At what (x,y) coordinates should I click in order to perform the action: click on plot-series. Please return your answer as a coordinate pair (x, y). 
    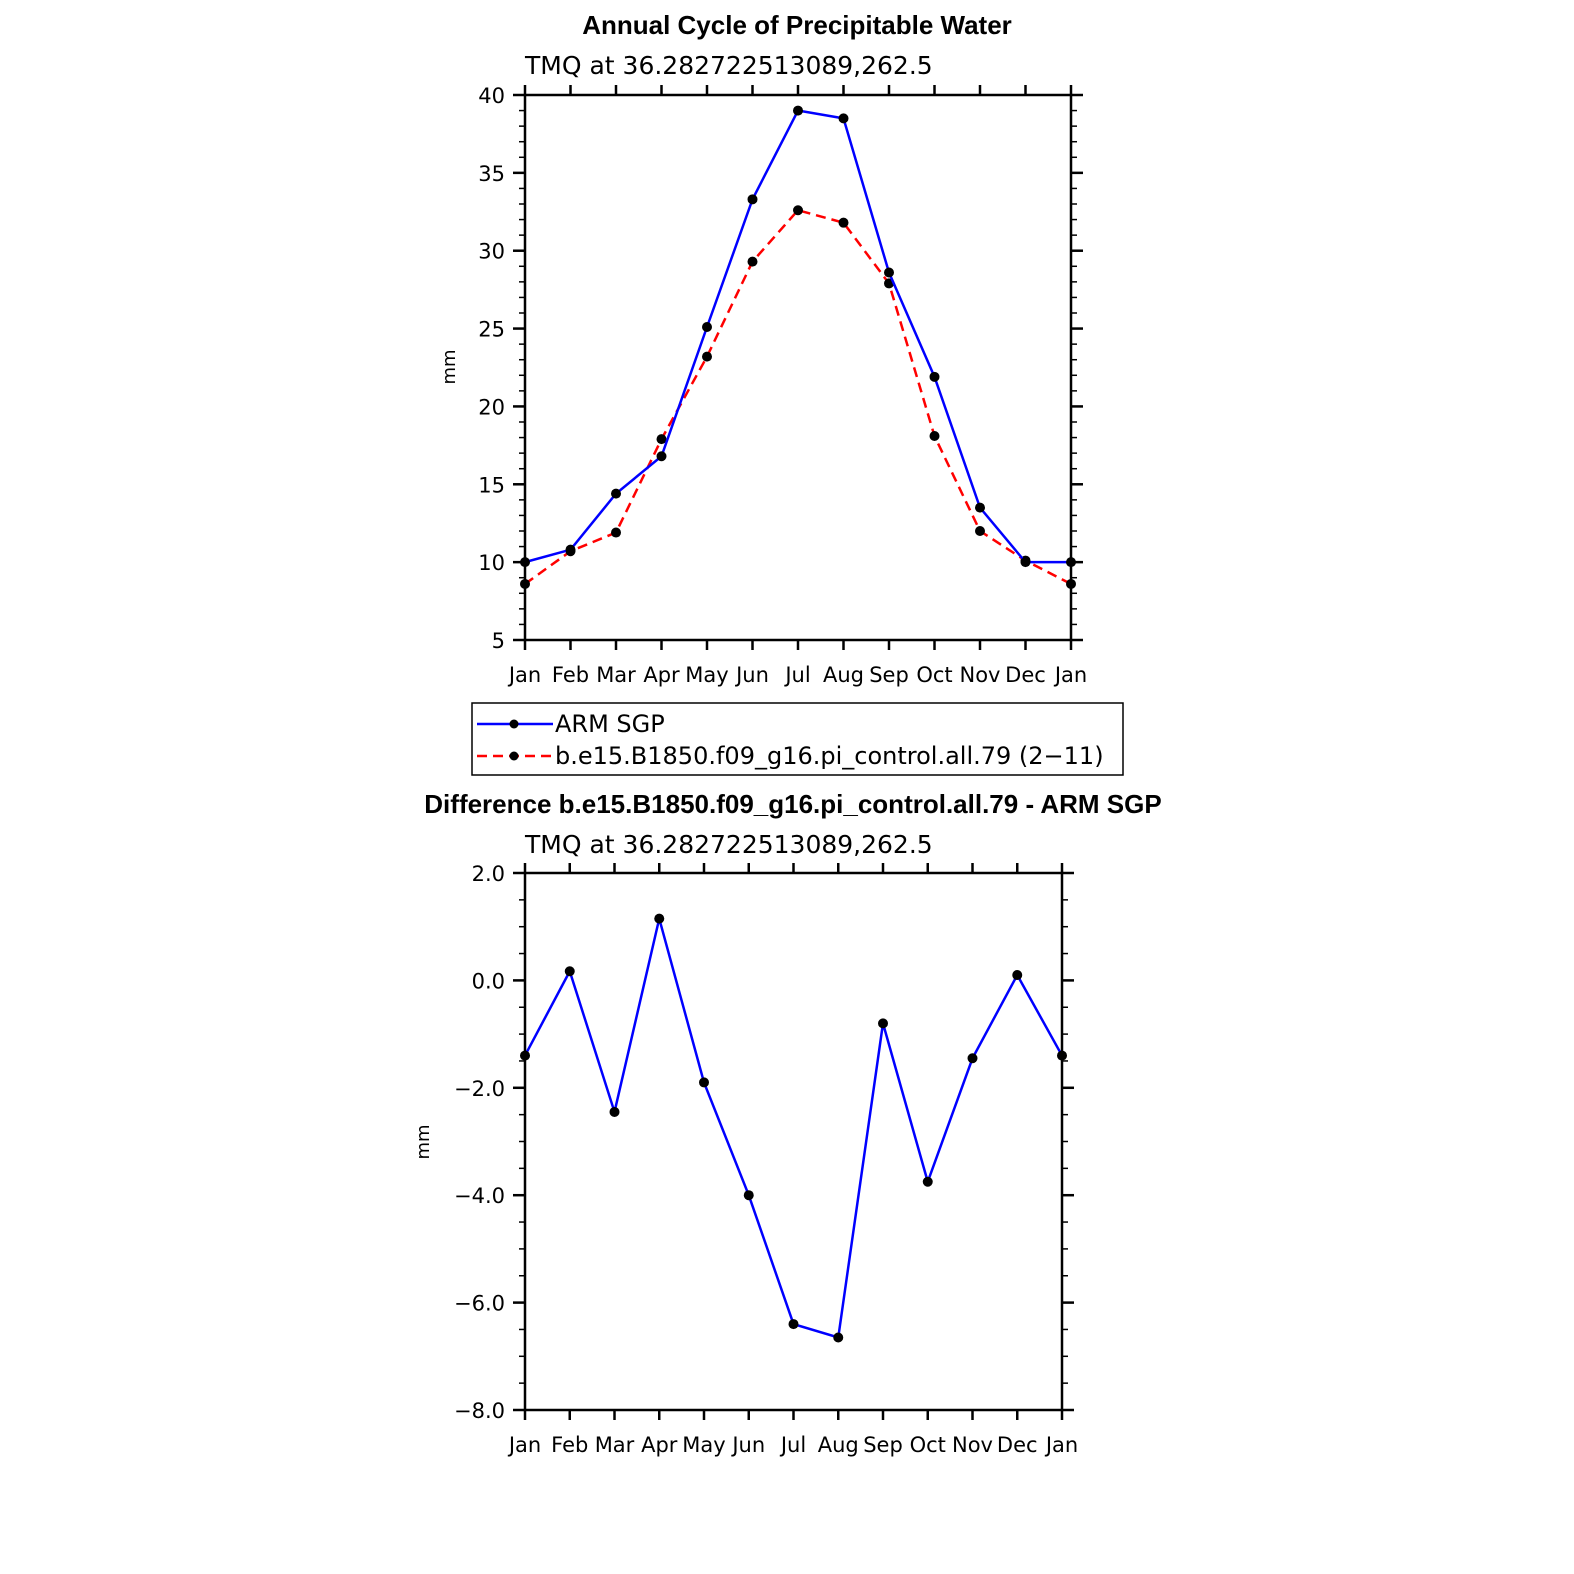
    Looking at the image, I should click on (798, 347).